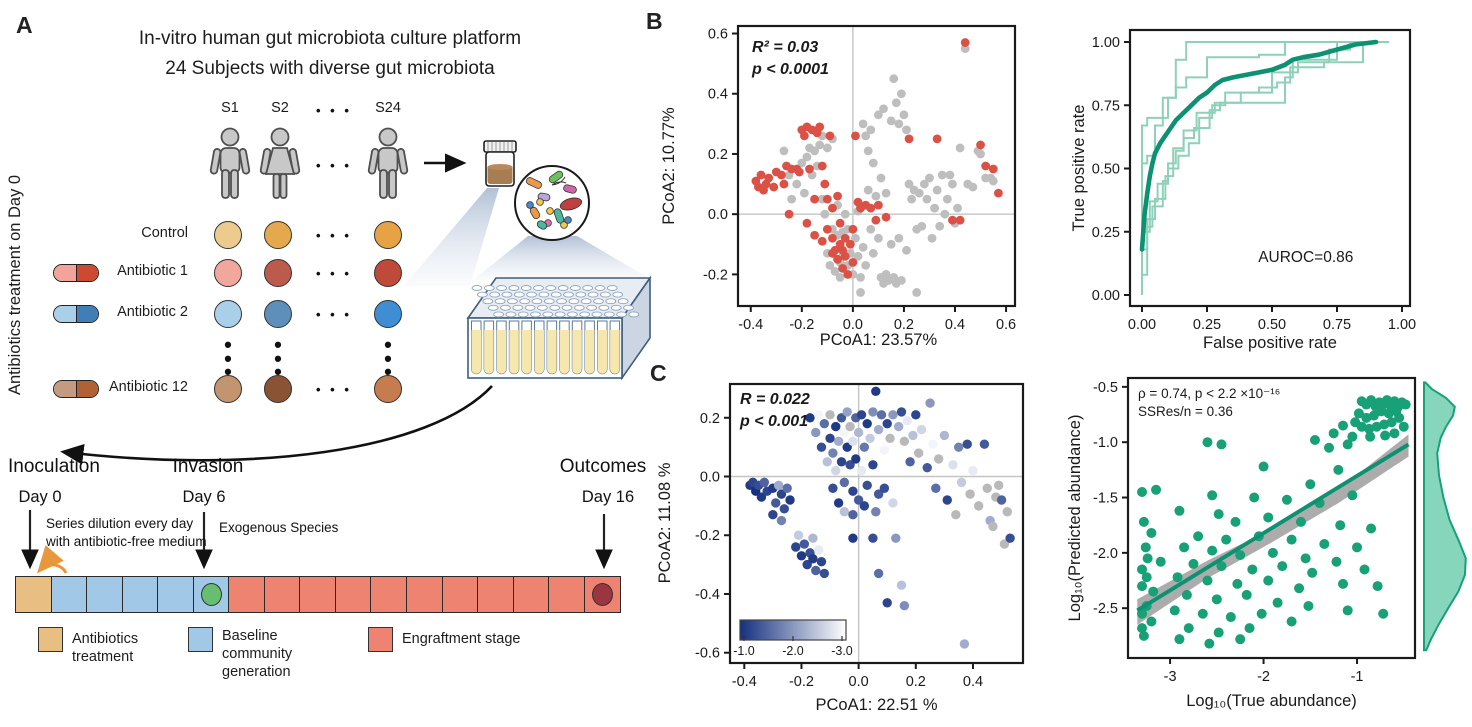  I want to click on colorbar: -1.0 -2.0 -3.0, so click(793, 638).